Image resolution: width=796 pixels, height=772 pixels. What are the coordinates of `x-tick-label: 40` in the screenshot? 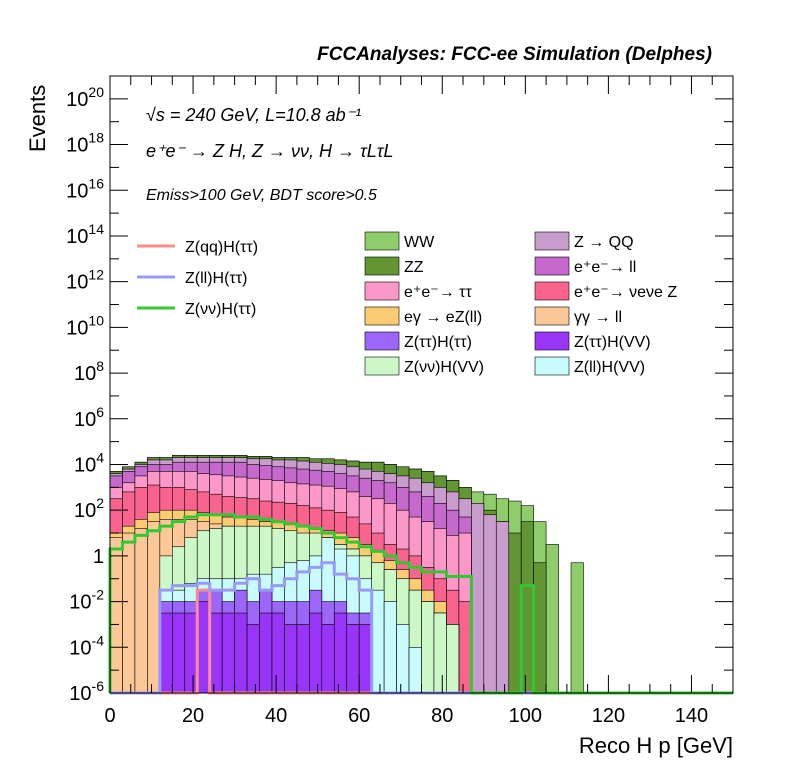 It's located at (276, 716).